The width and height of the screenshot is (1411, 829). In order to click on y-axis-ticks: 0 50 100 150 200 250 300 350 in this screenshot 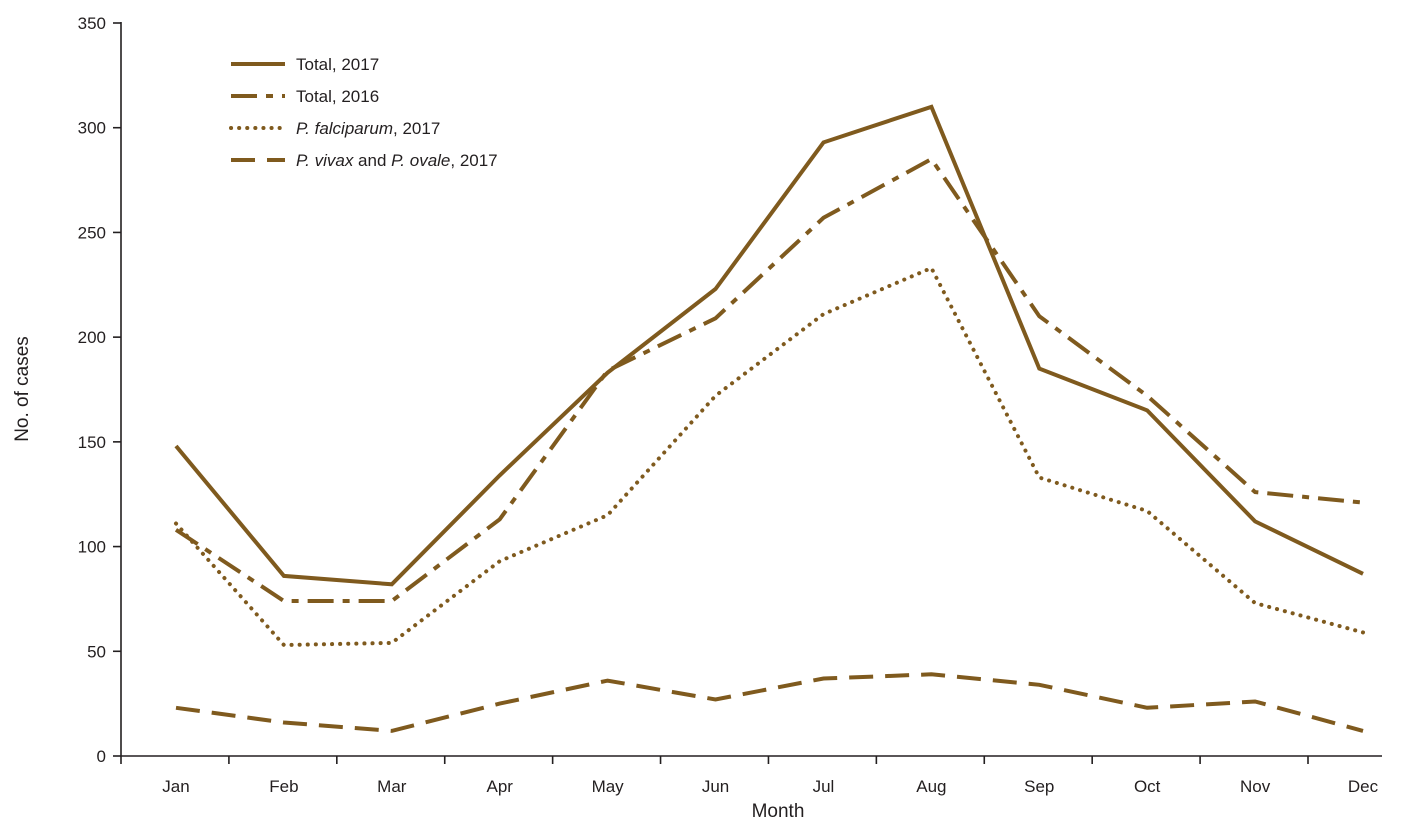, I will do `click(99, 390)`.